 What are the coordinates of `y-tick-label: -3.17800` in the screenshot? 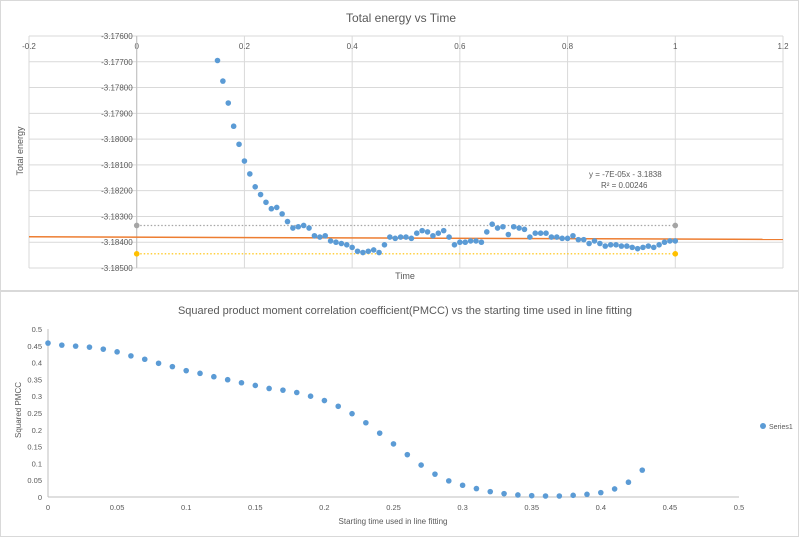 It's located at (117, 88).